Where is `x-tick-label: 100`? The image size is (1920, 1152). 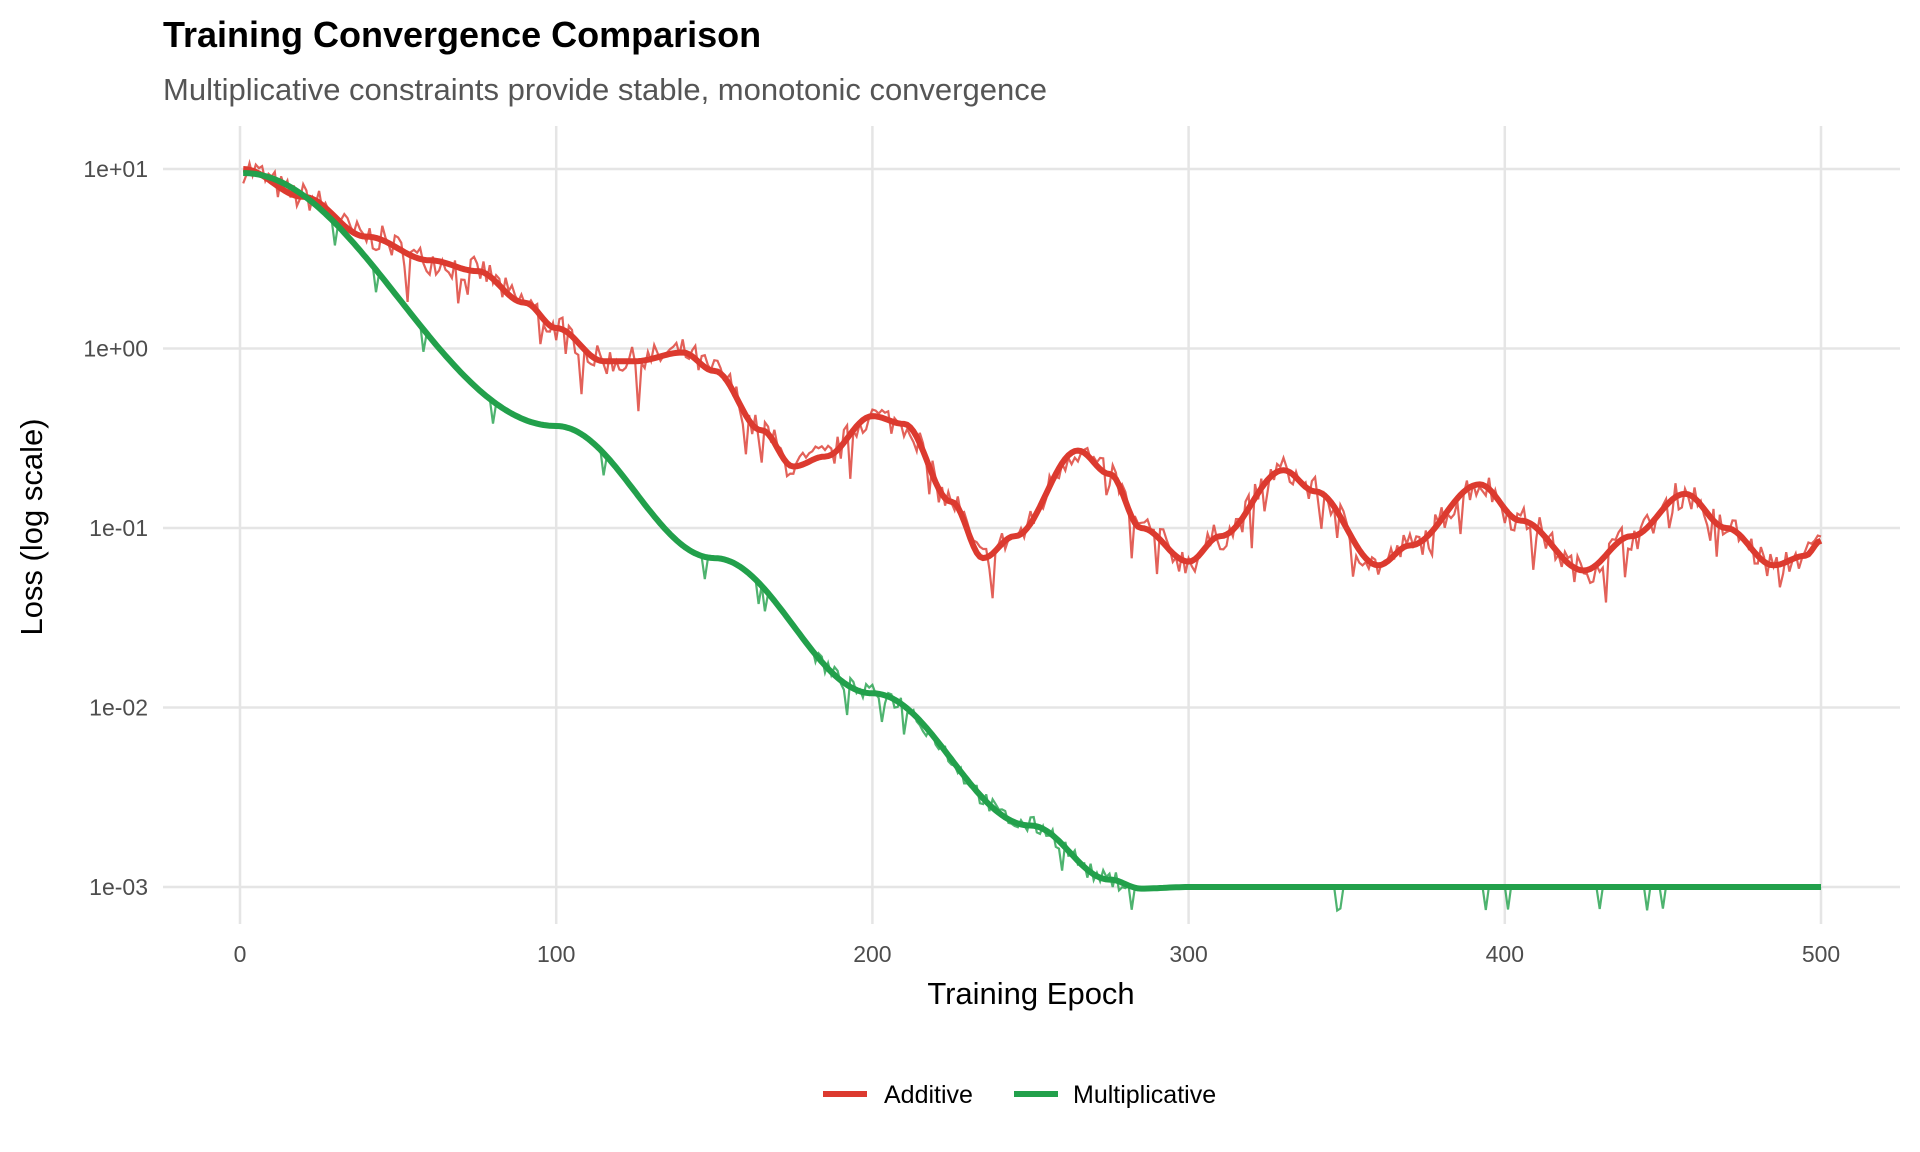 x-tick-label: 100 is located at coordinates (556, 954).